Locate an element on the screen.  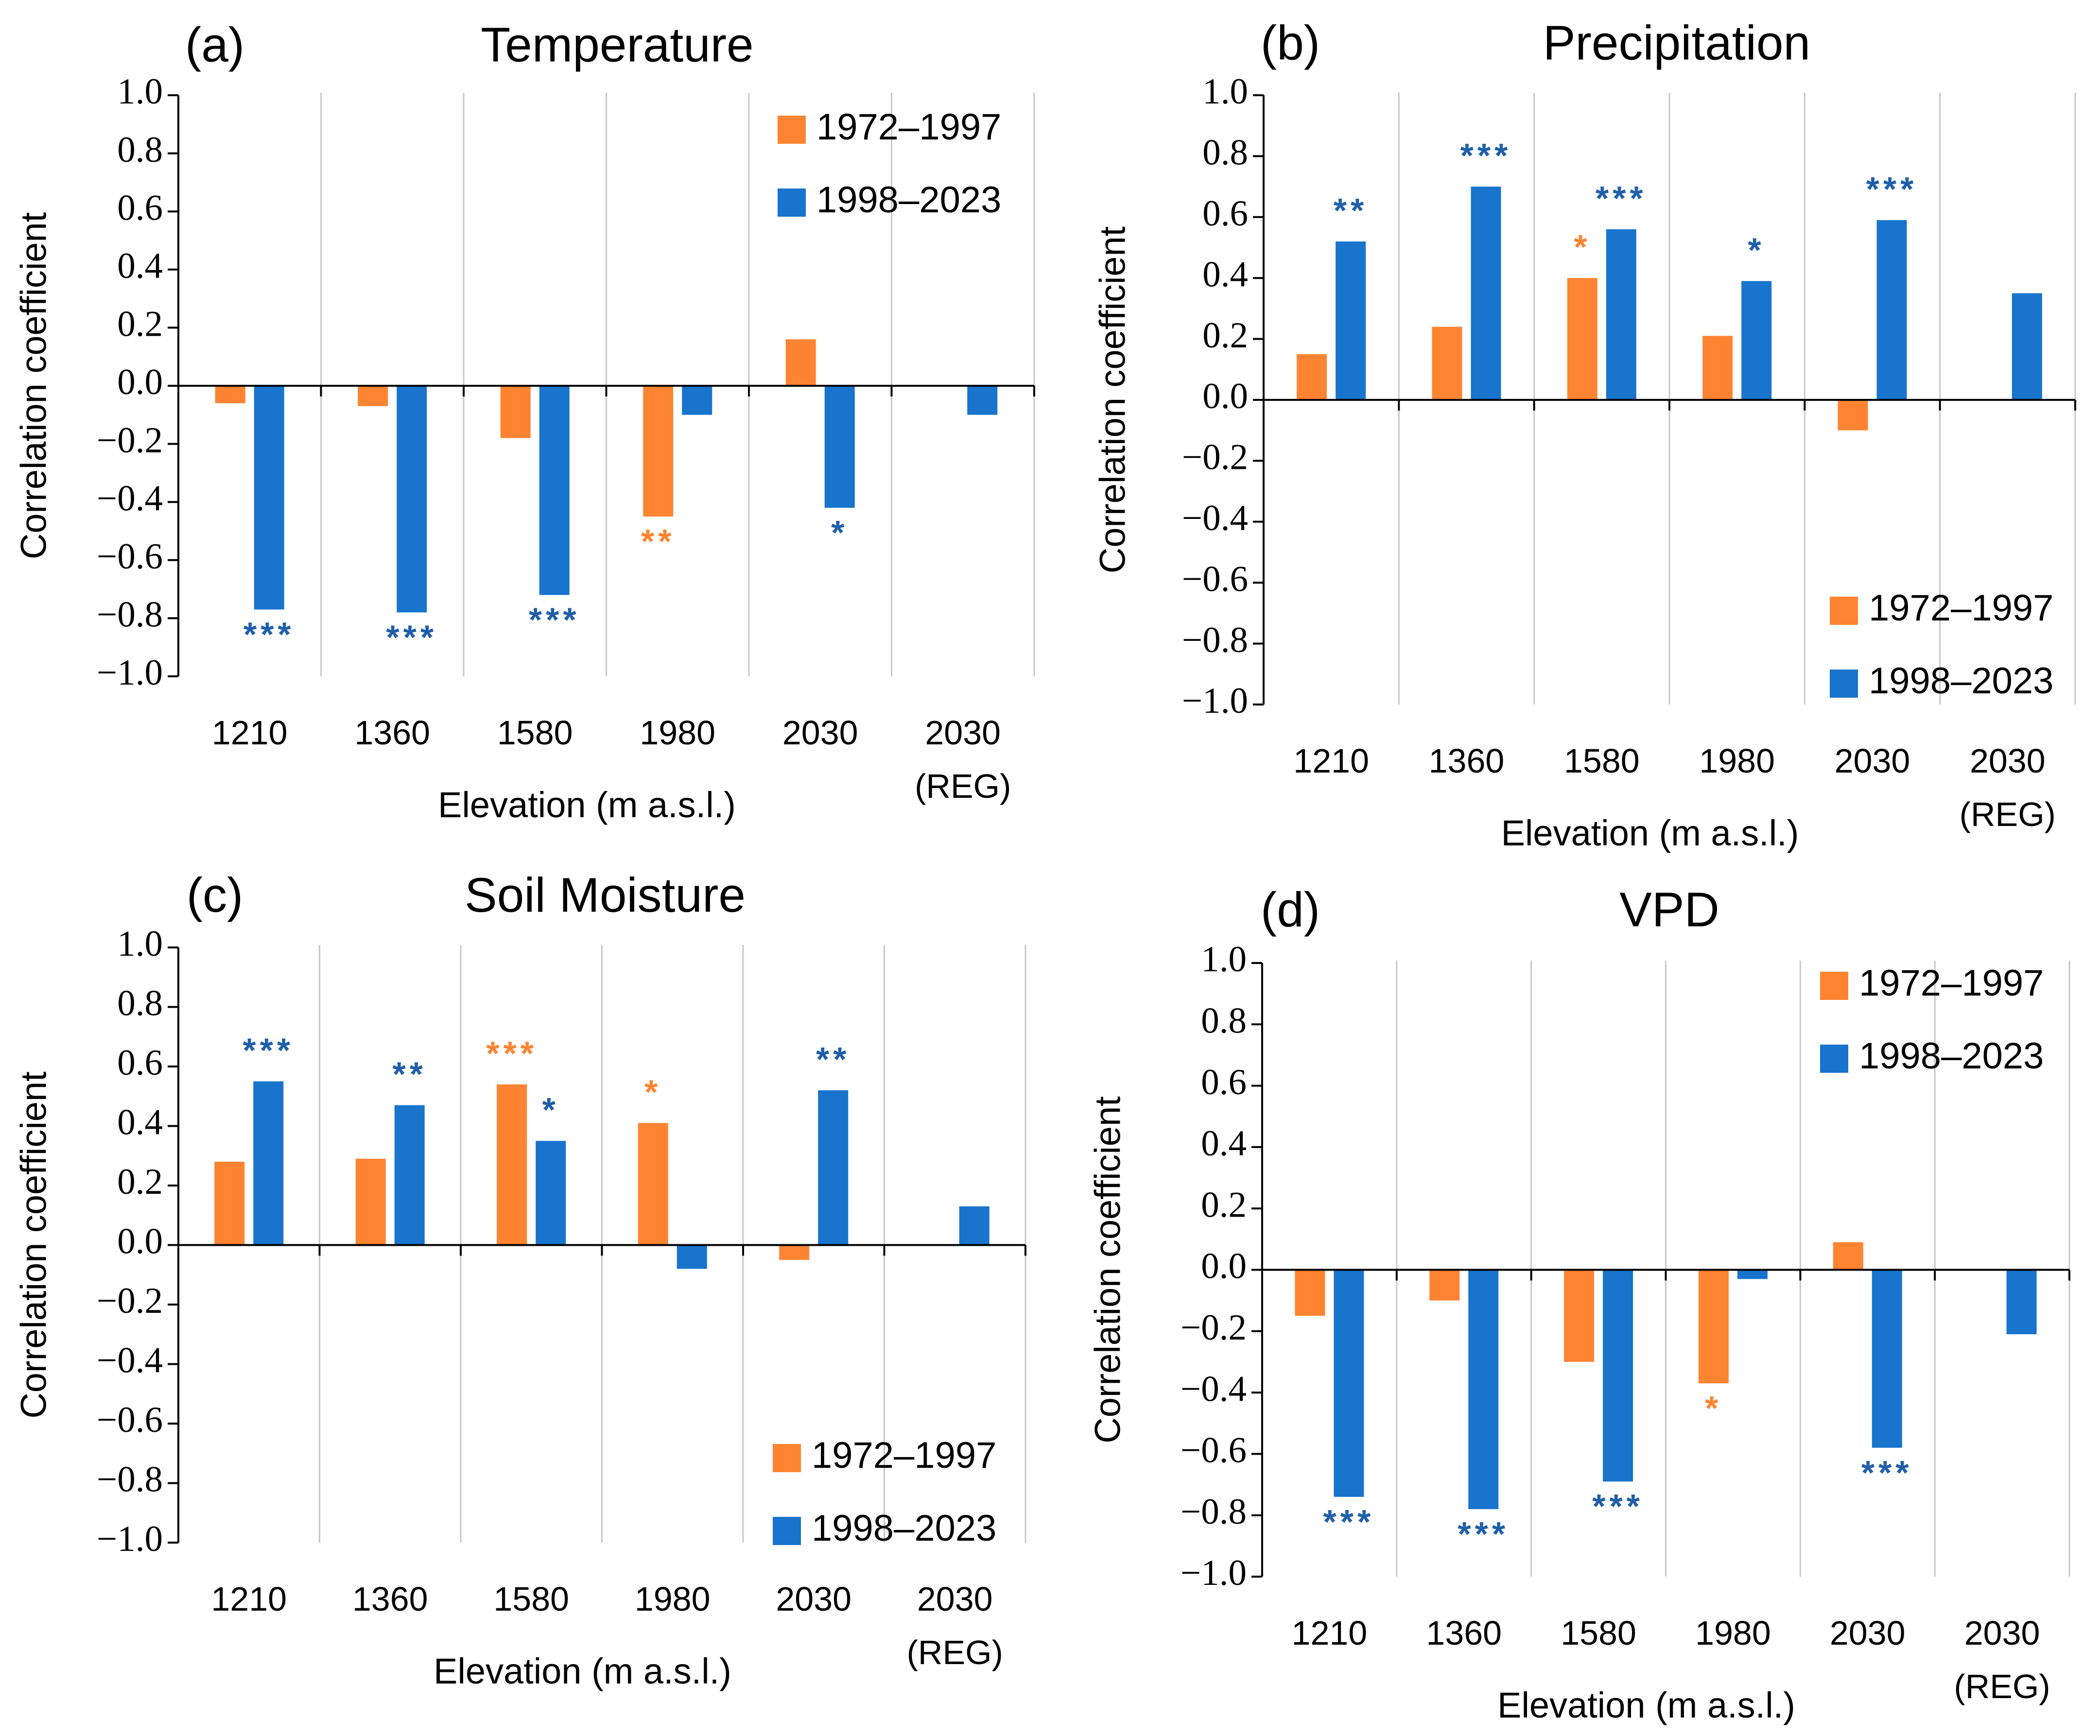
panel-title: Precipitation is located at coordinates (1676, 43).